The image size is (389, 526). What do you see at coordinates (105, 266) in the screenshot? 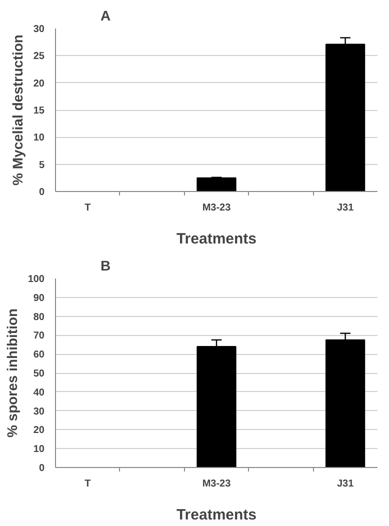
I see `chart-title: B` at bounding box center [105, 266].